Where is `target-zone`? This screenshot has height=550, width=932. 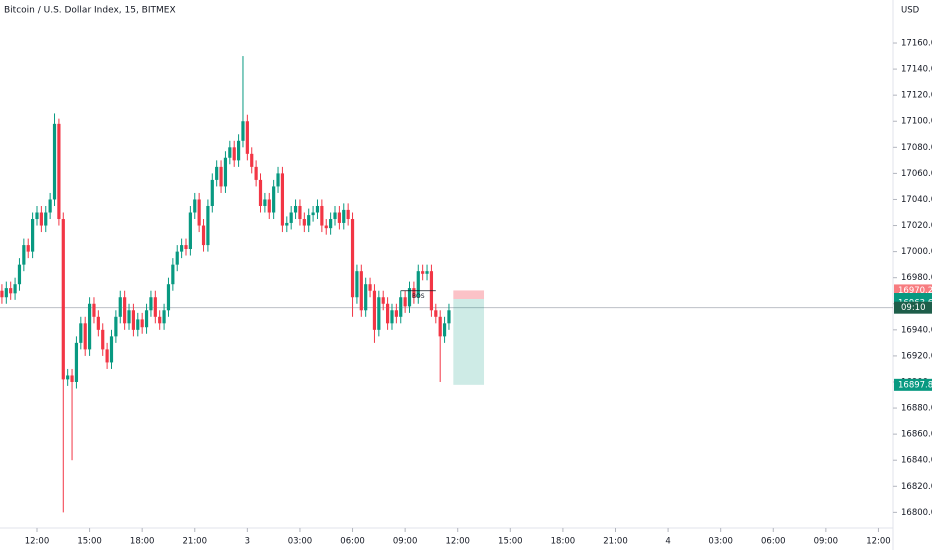
target-zone is located at coordinates (469, 342).